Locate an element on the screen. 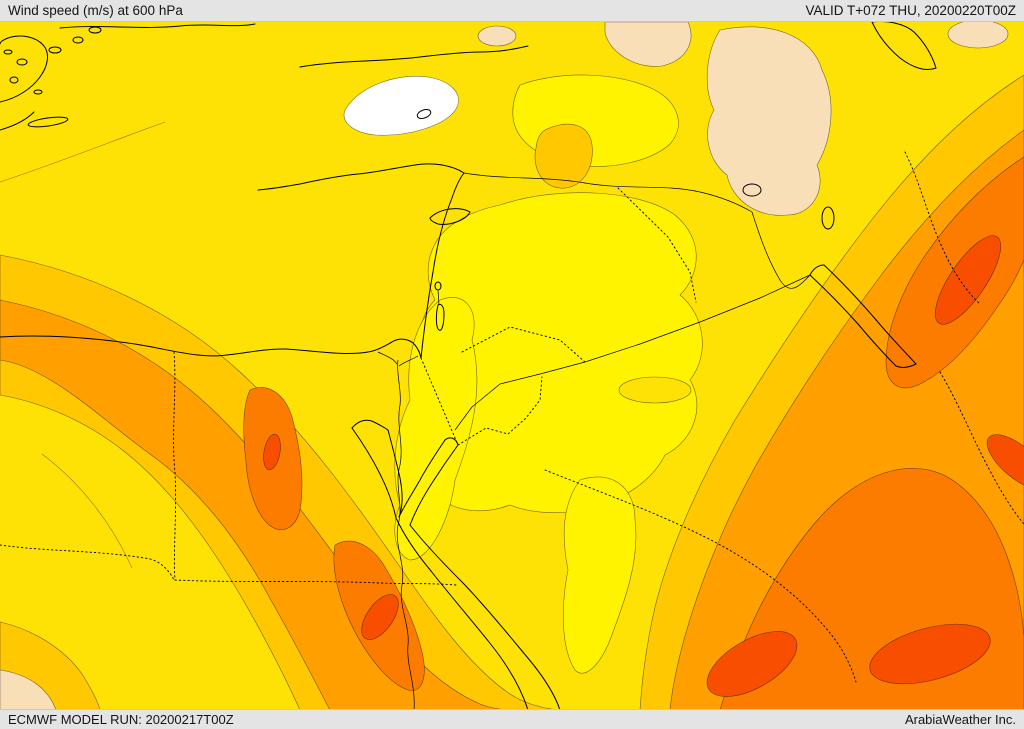 The image size is (1024, 729). caspian-sea-outline is located at coordinates (904, 46).